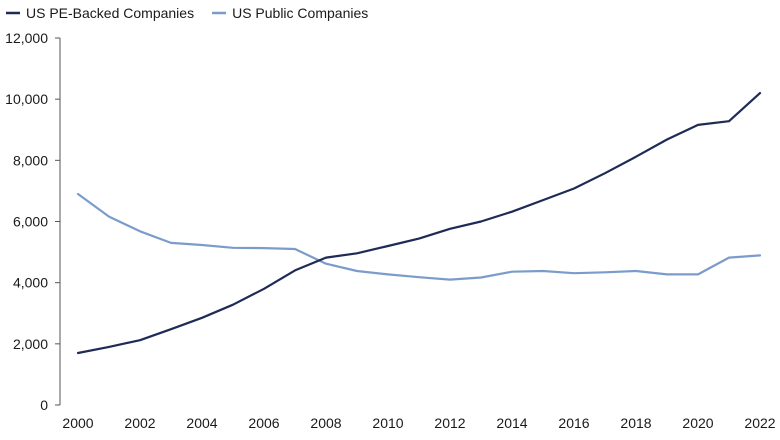 The image size is (780, 440). What do you see at coordinates (77, 423) in the screenshot?
I see `x-tick-label: 2000` at bounding box center [77, 423].